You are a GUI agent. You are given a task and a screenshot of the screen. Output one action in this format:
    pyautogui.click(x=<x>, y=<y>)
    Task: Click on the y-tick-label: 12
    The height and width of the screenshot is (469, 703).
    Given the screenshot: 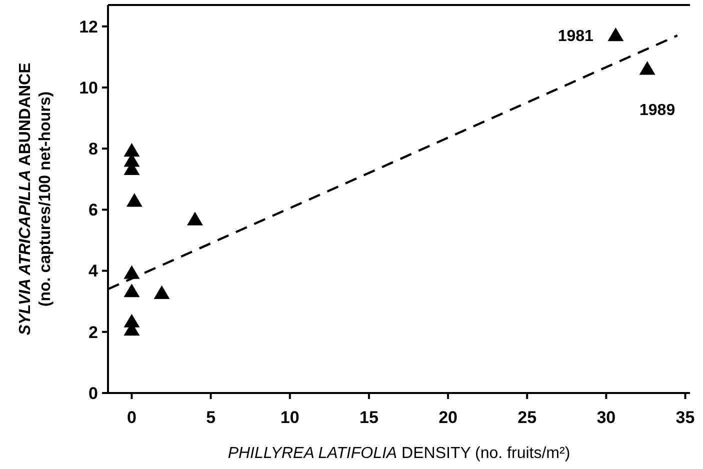 What is the action you would take?
    pyautogui.click(x=88, y=26)
    